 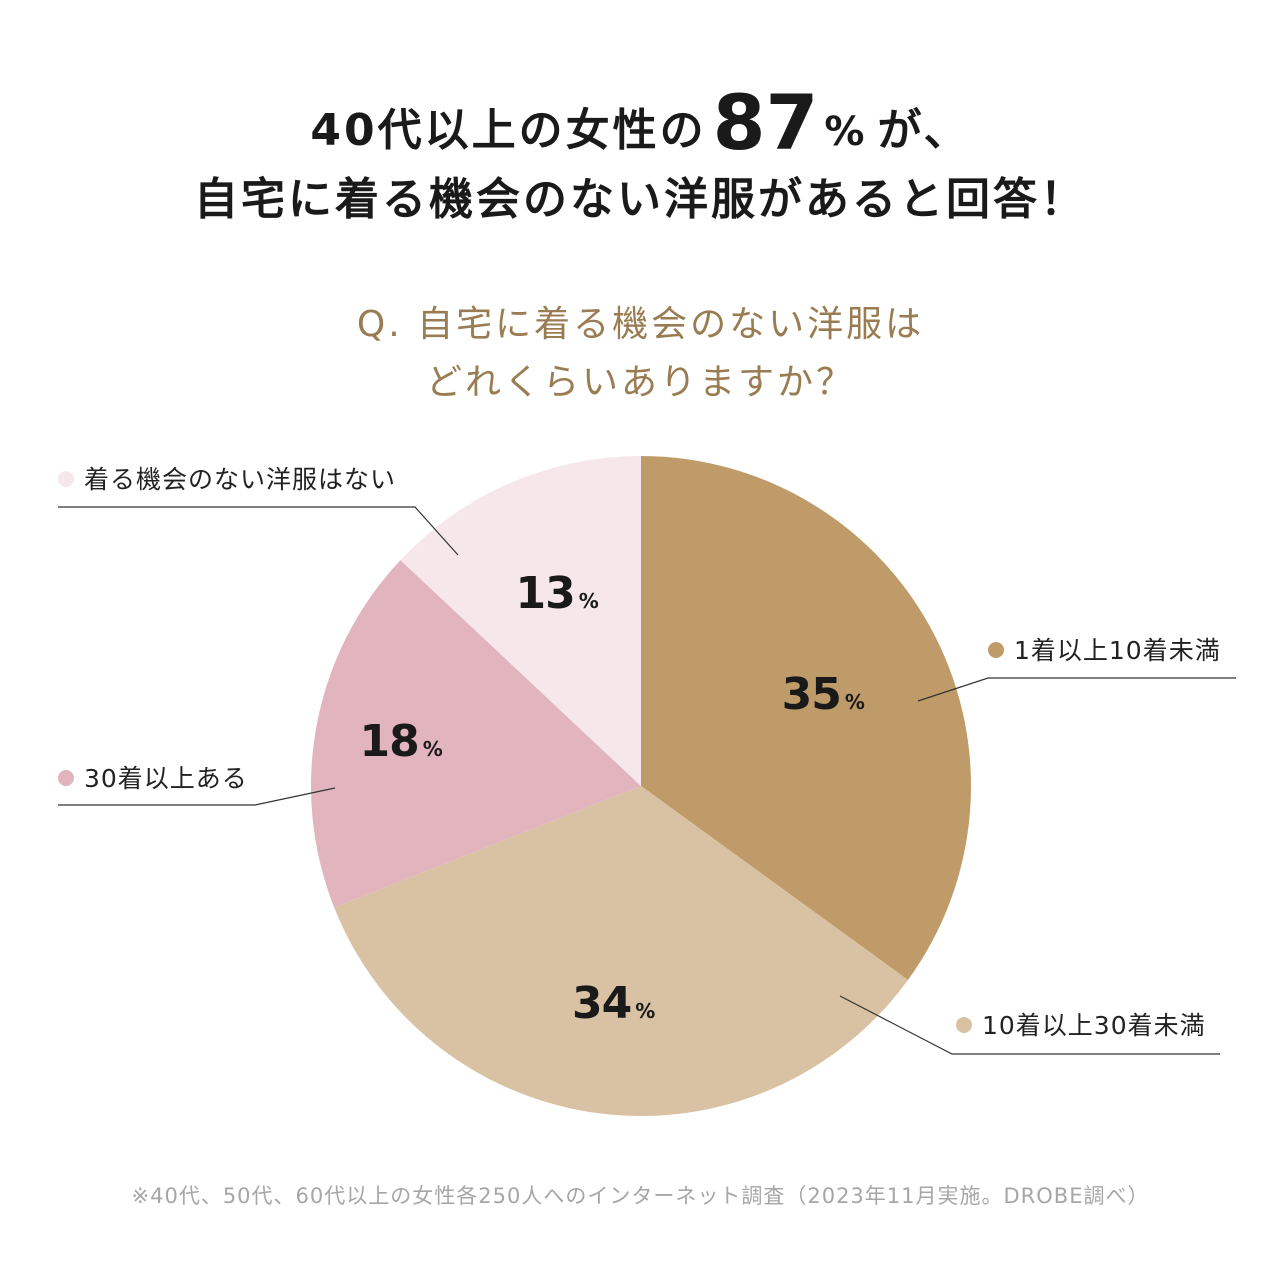 I want to click on slice-value-label: 13%, so click(x=556, y=593).